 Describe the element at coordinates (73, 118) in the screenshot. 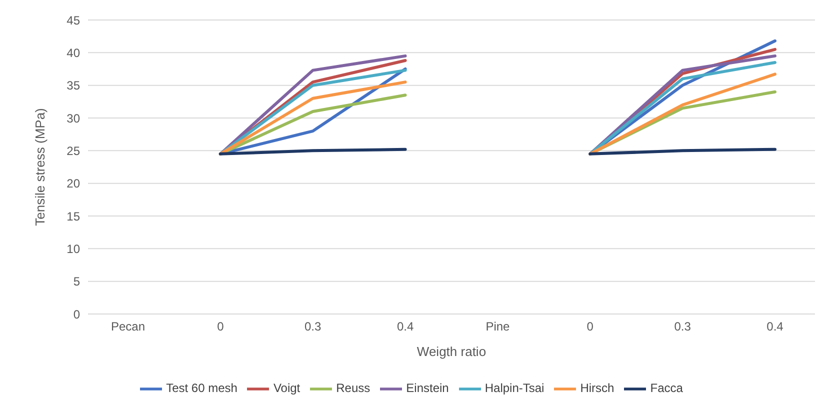

I see `y-tick-label: 30` at that location.